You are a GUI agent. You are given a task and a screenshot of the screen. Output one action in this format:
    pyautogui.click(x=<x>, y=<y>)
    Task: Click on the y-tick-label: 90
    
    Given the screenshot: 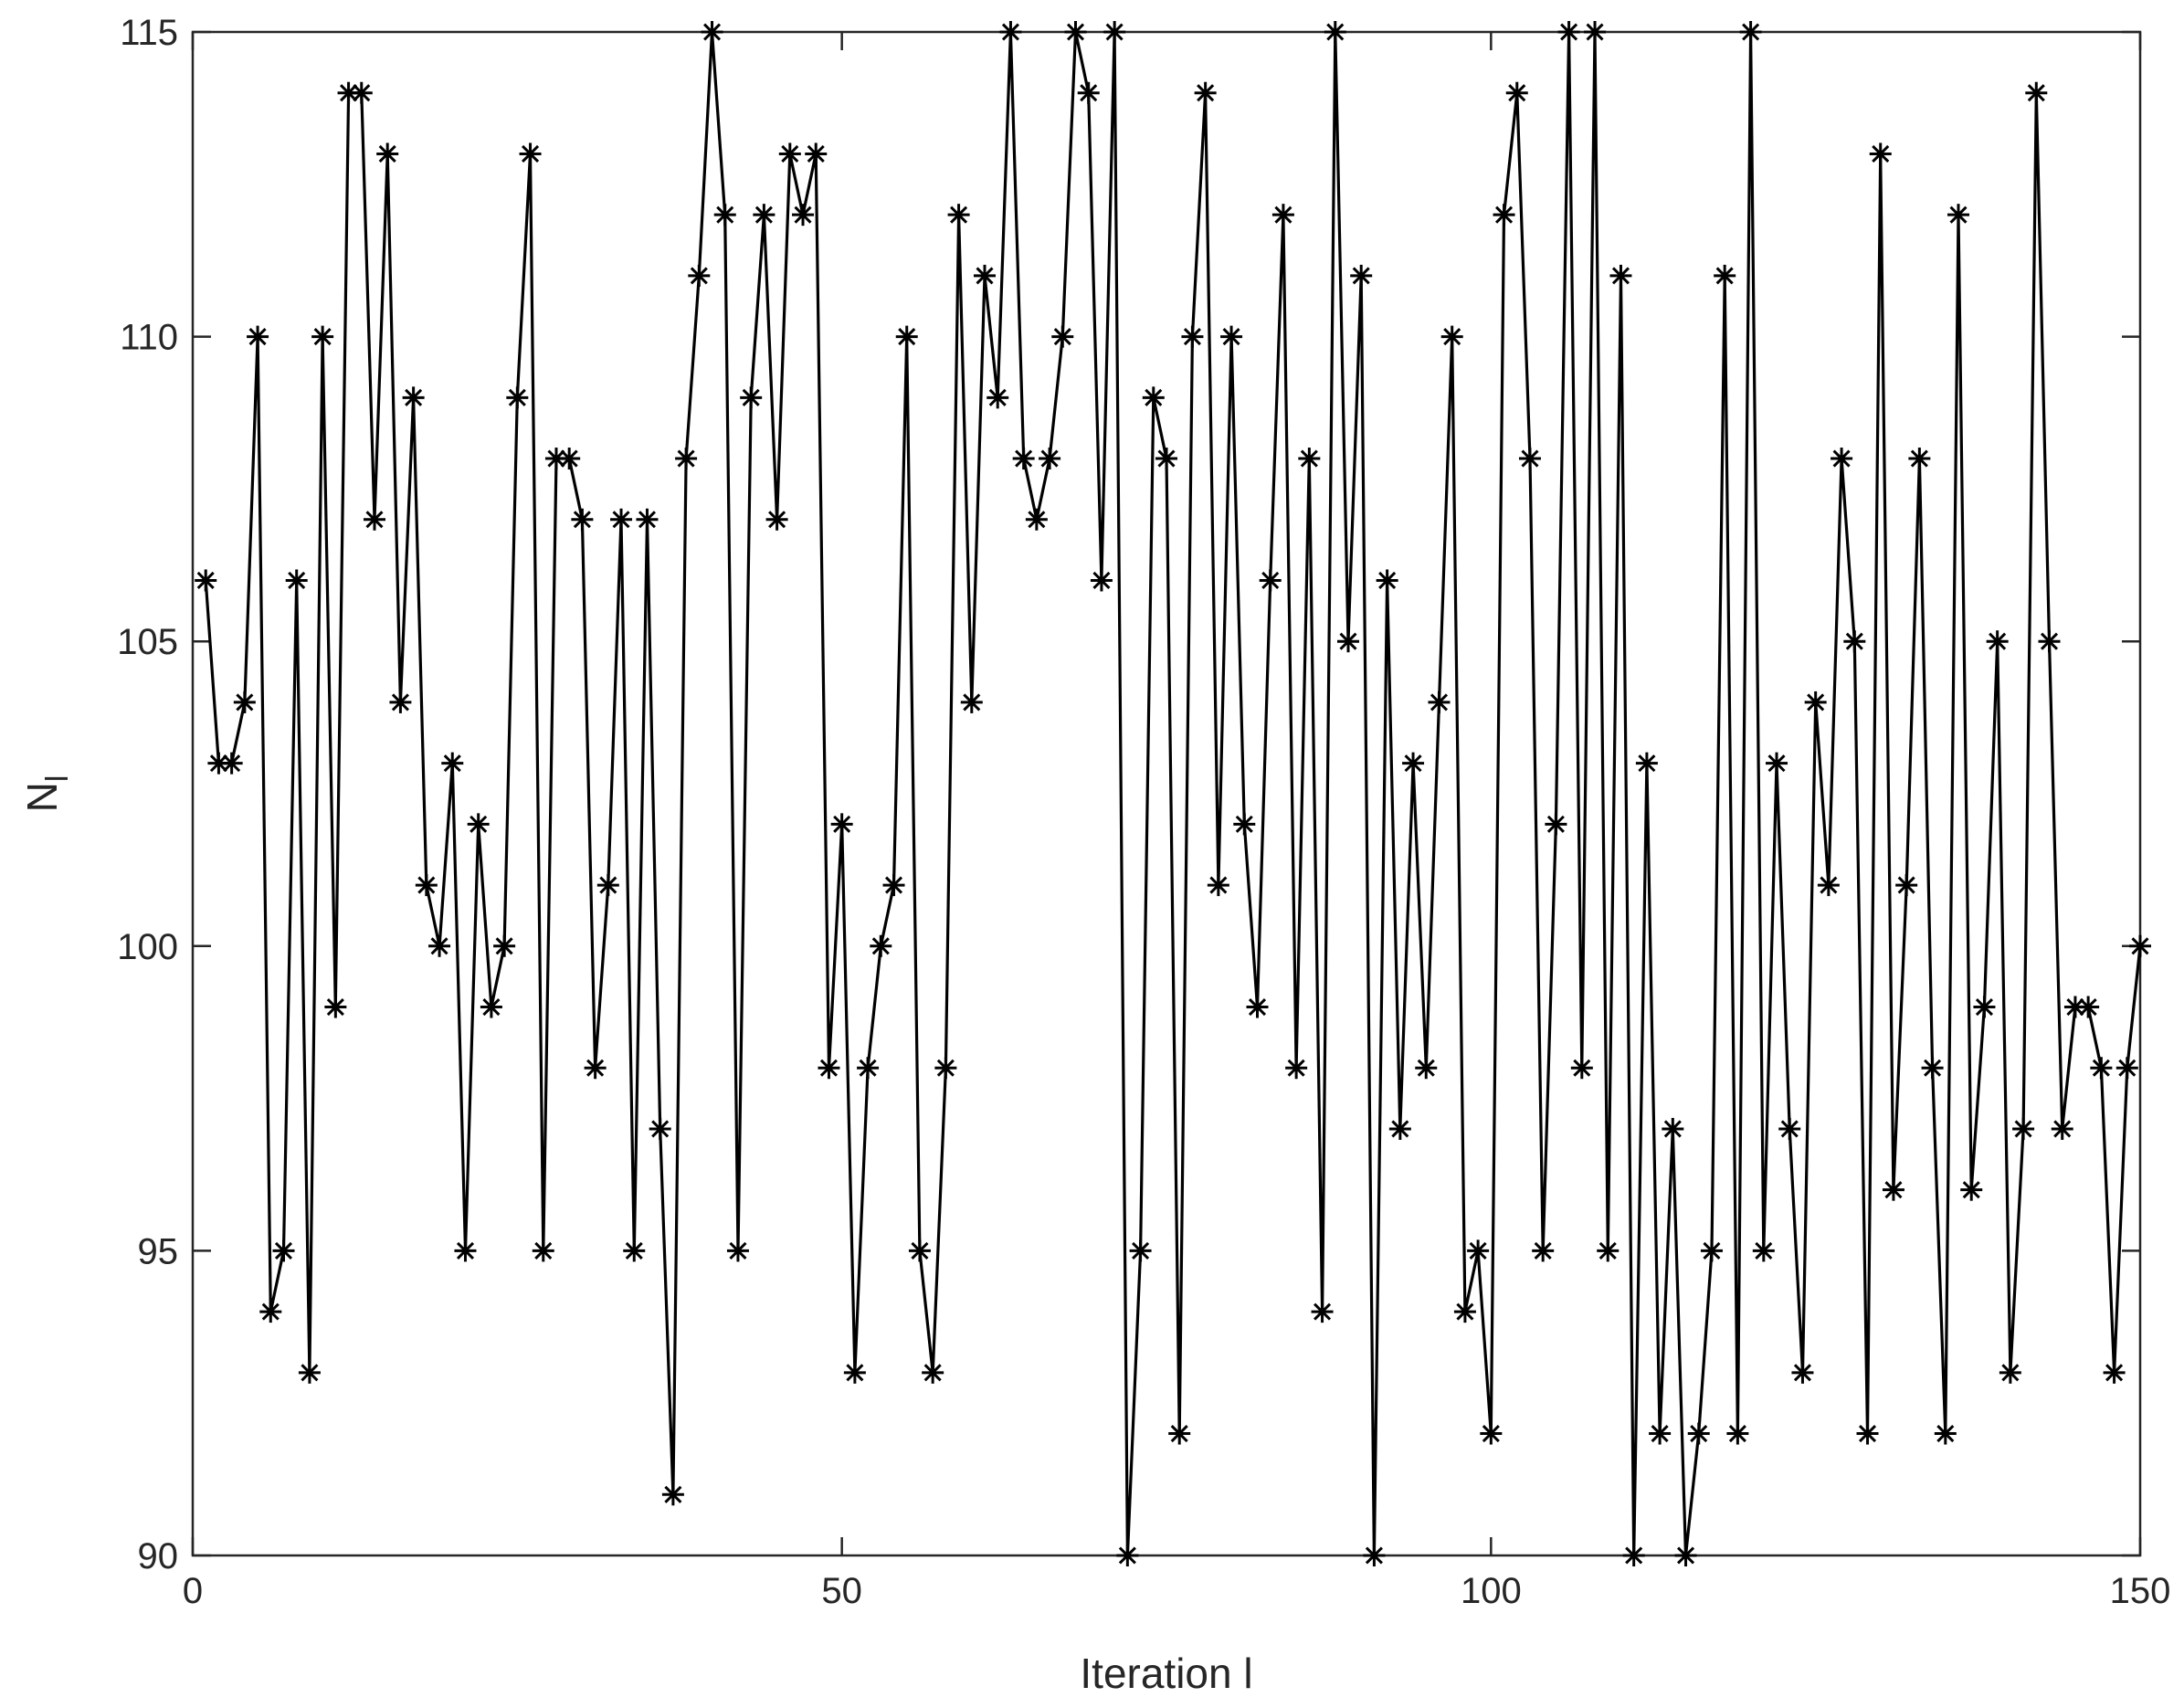 What is the action you would take?
    pyautogui.click(x=159, y=1556)
    